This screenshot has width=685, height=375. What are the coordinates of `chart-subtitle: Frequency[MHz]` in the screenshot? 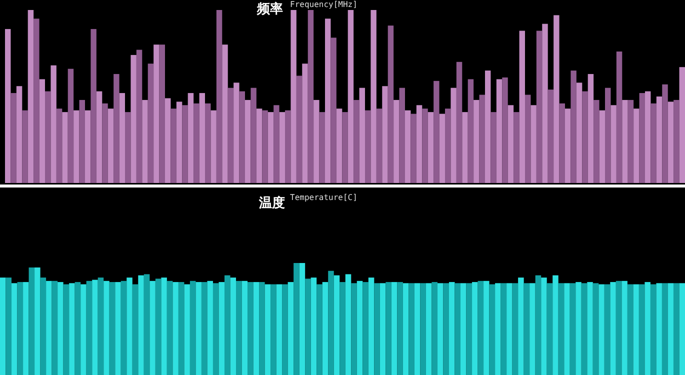 It's located at (324, 4).